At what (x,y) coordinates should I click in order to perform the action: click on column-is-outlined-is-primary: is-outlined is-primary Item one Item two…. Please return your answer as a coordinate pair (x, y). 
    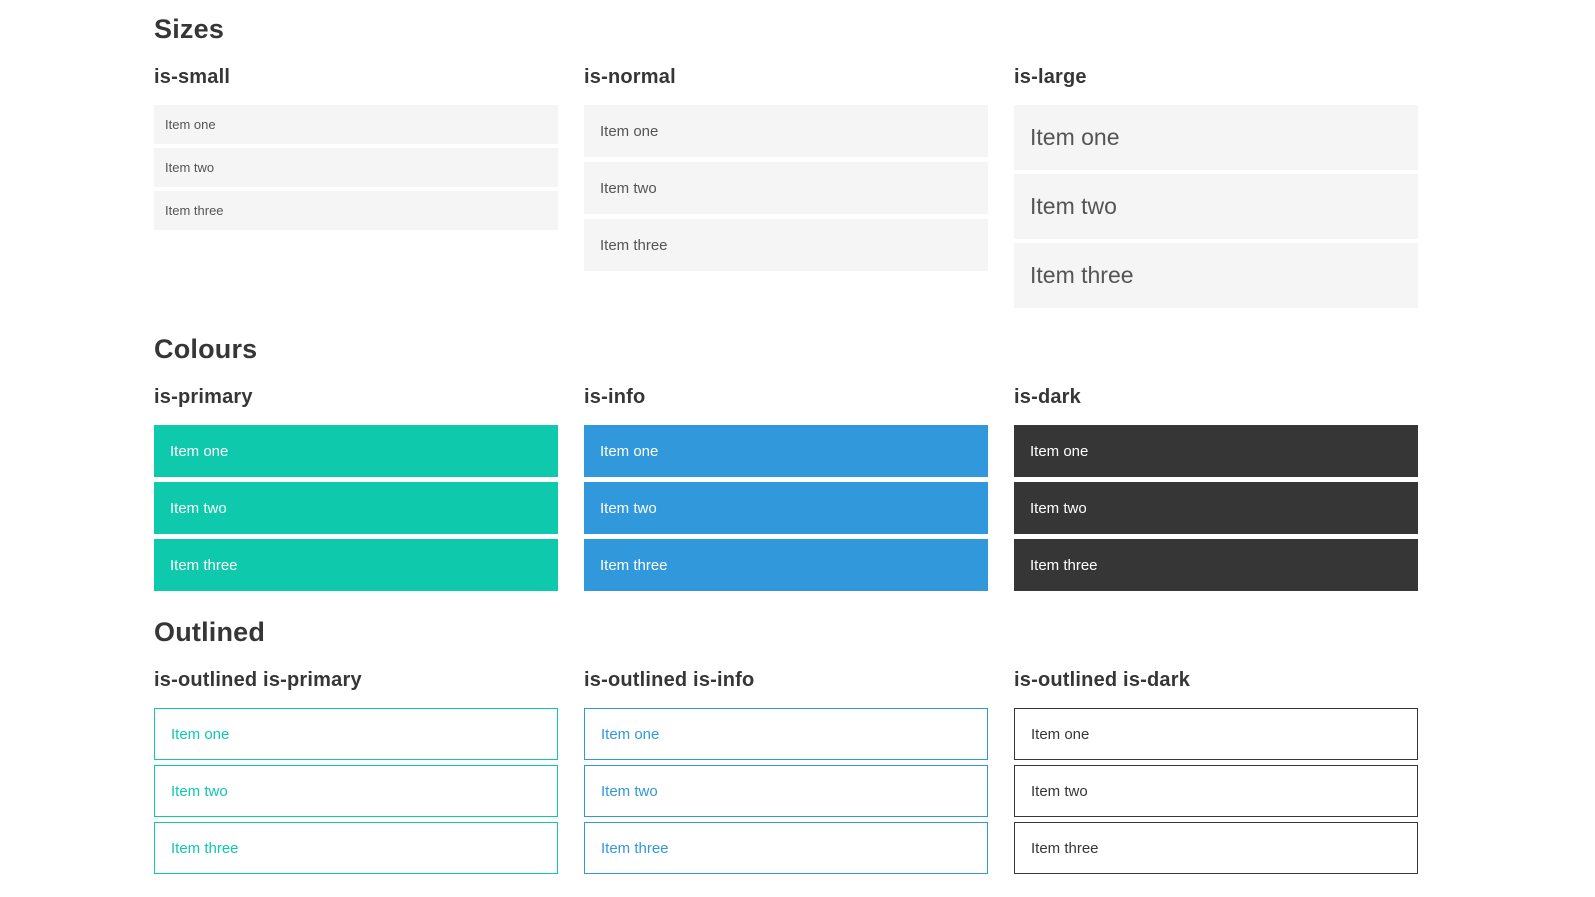
    Looking at the image, I should click on (356, 760).